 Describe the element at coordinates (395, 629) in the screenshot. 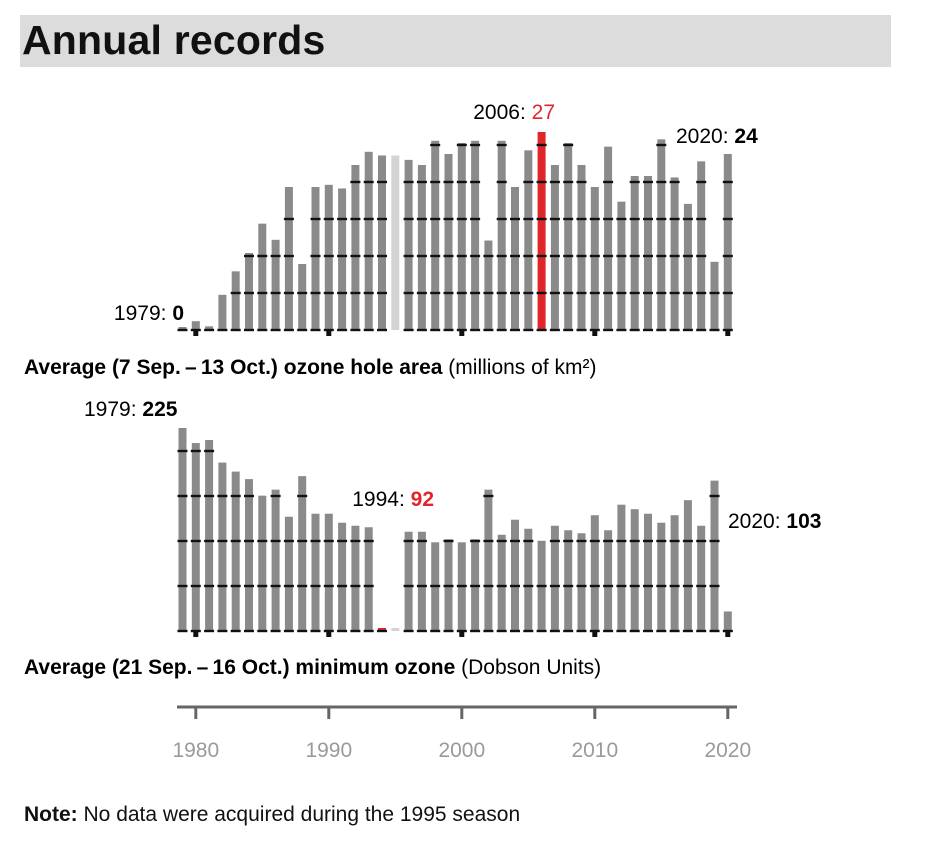

I see `bar-2-1995` at that location.